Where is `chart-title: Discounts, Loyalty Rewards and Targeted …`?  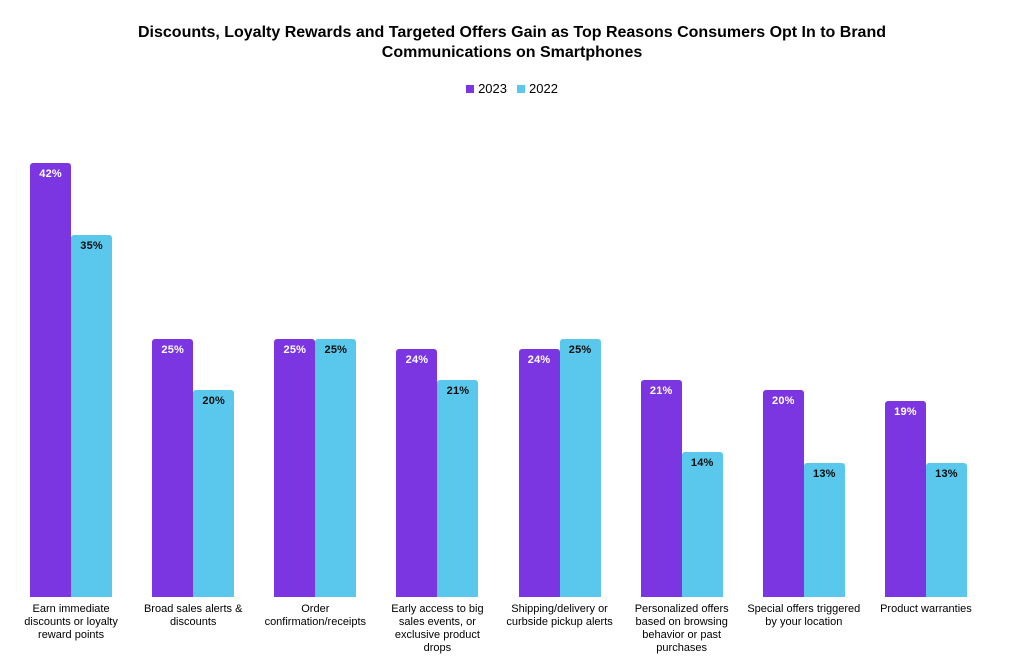
chart-title: Discounts, Loyalty Rewards and Targeted … is located at coordinates (512, 42).